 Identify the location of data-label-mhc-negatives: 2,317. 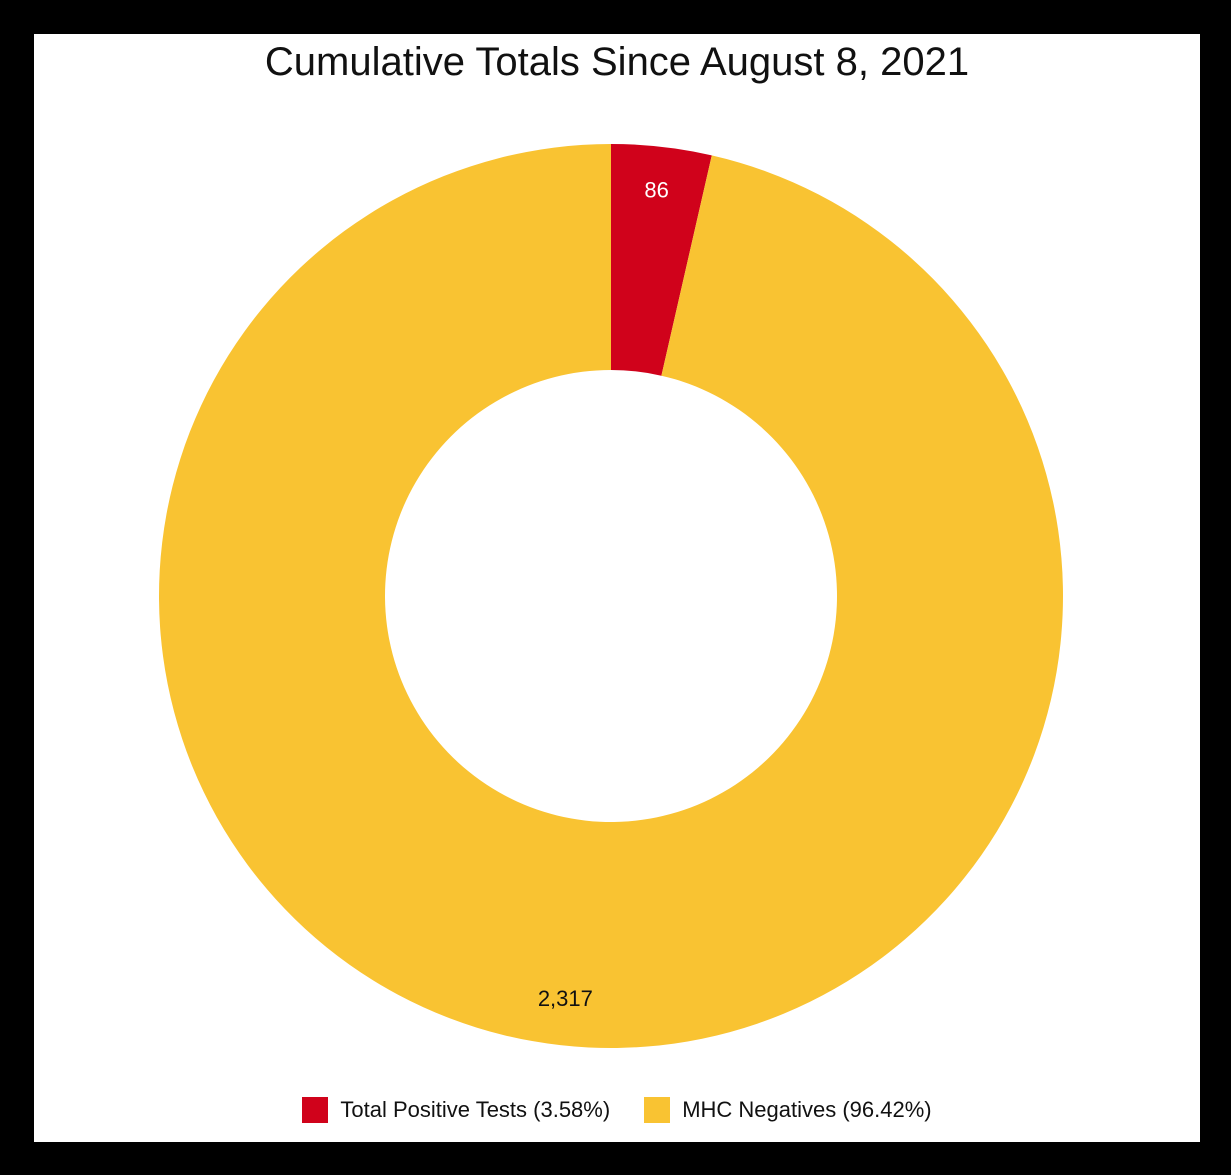
(565, 998).